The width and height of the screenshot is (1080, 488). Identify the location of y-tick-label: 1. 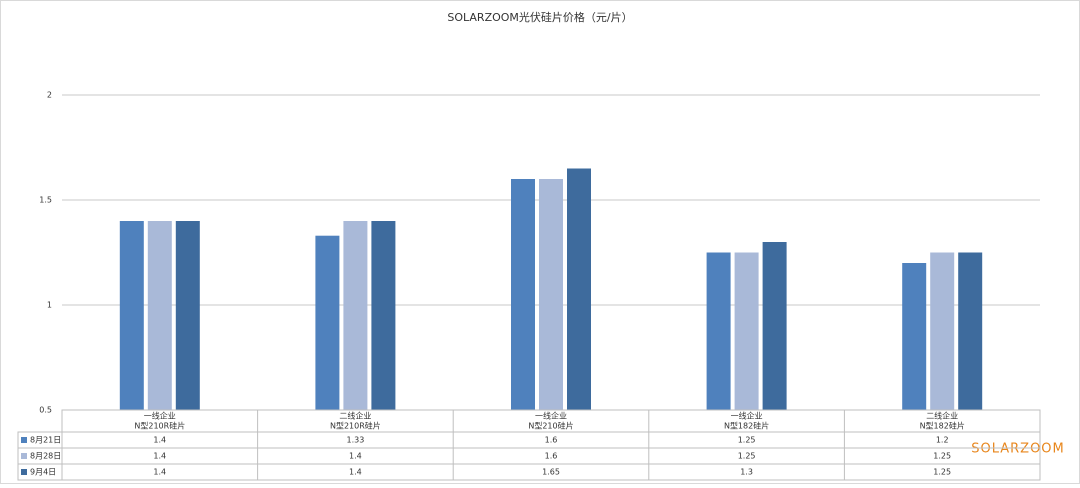
(49, 305).